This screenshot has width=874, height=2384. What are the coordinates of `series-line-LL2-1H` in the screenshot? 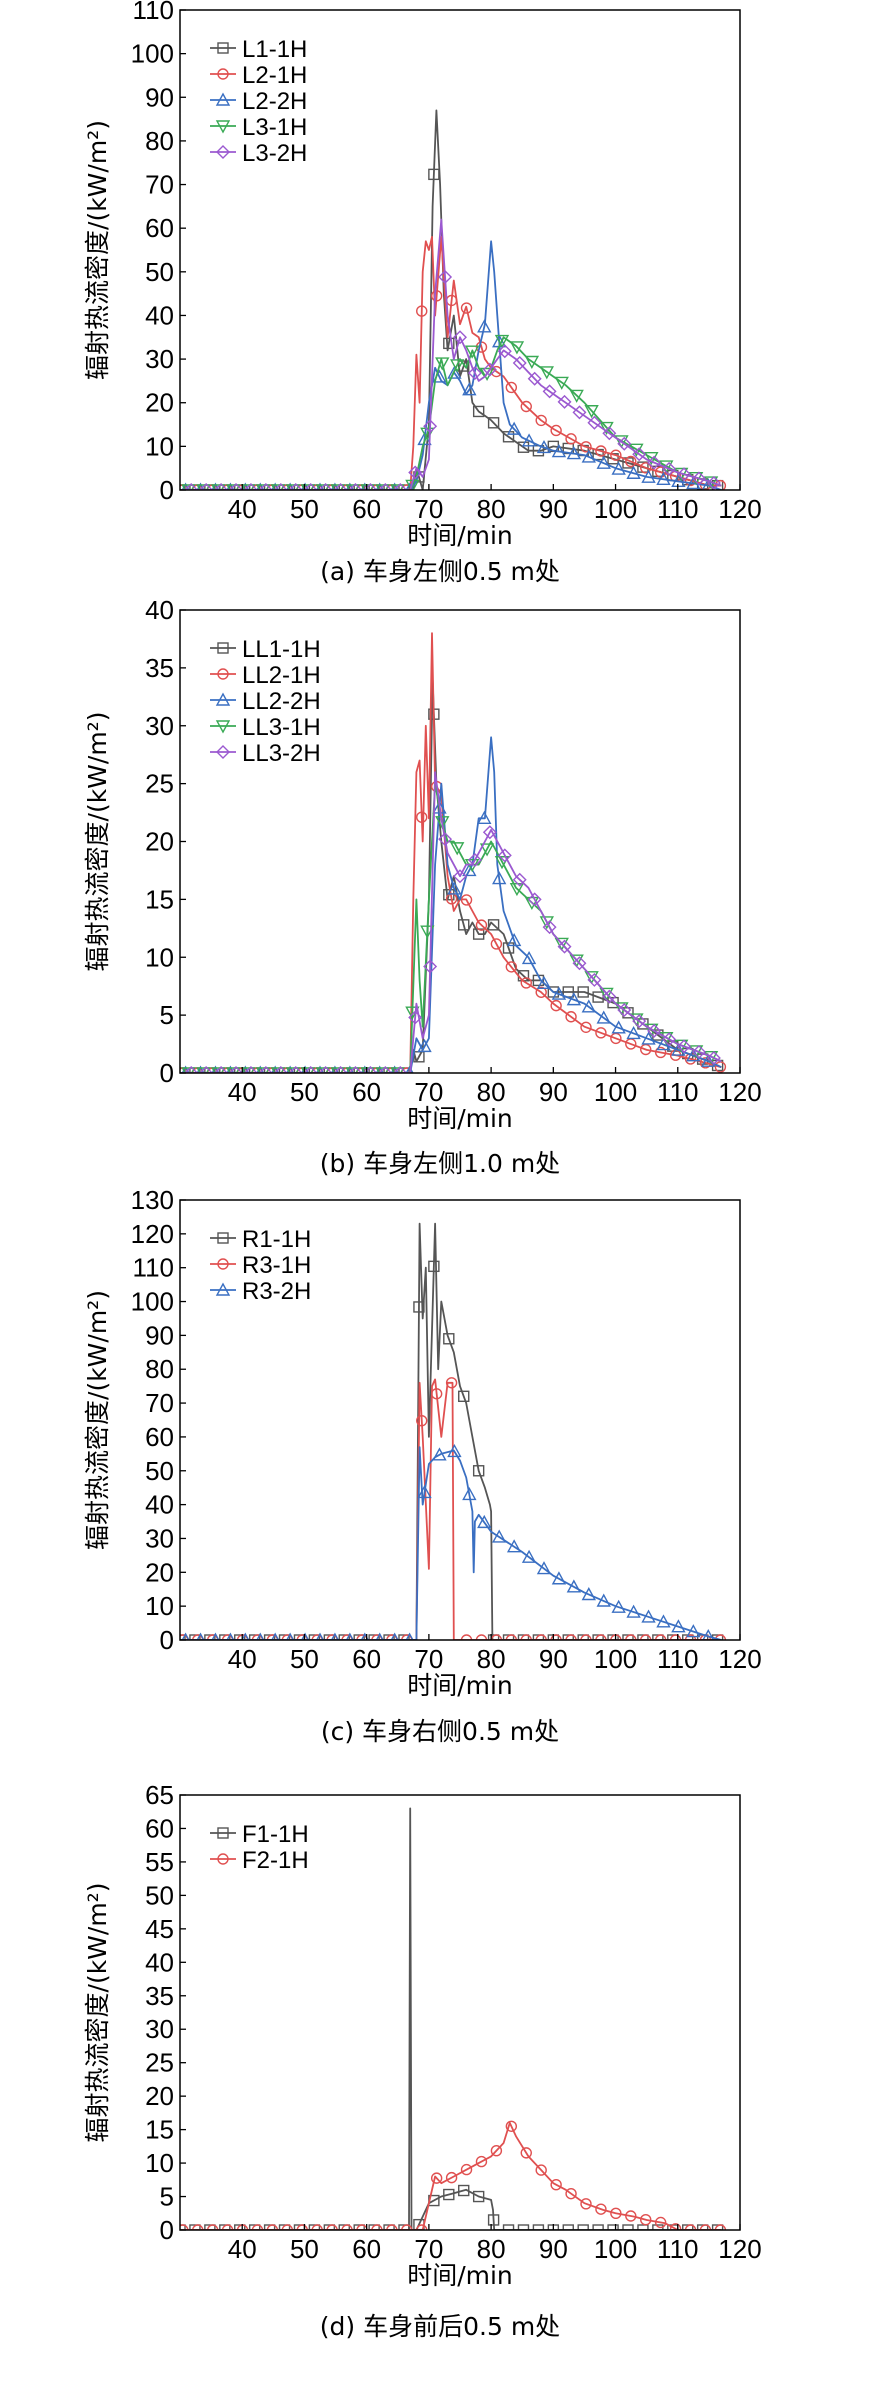 It's located at (451, 852).